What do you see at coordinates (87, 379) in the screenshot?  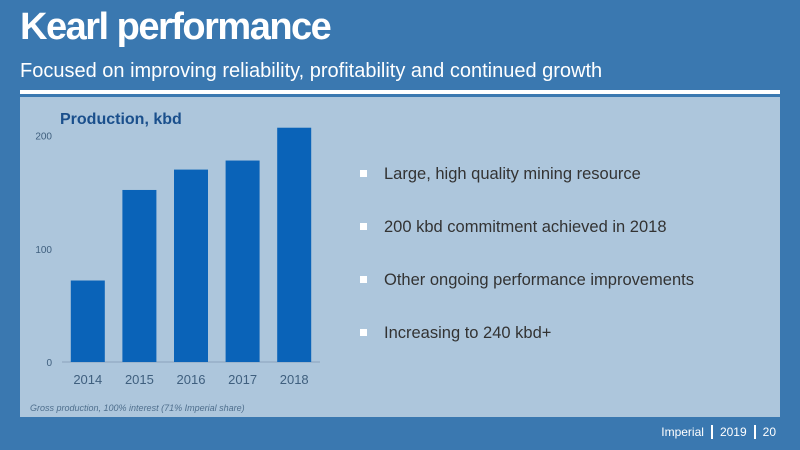 I see `x-tick-label: 2014` at bounding box center [87, 379].